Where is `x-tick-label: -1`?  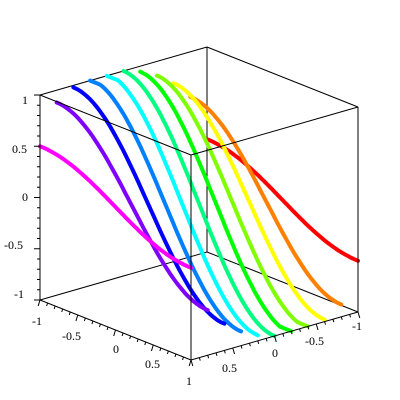
x-tick-label: -1 is located at coordinates (37, 321).